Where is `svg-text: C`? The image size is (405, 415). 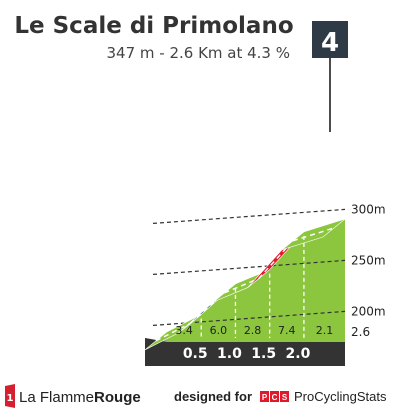
svg-text: C is located at coordinates (275, 397).